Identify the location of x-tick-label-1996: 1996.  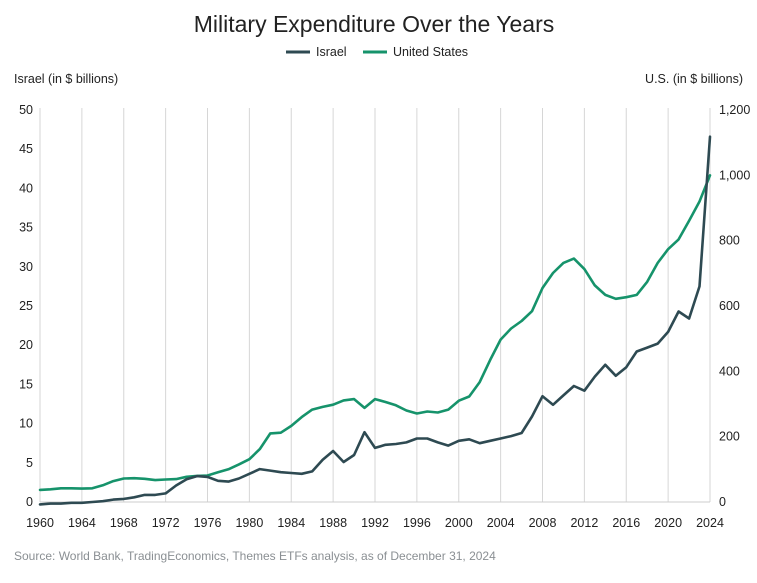
(417, 523).